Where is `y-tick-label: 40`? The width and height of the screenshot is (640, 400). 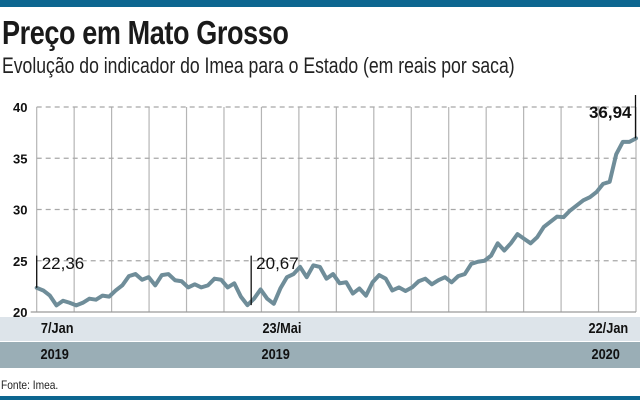 y-tick-label: 40 is located at coordinates (20, 107).